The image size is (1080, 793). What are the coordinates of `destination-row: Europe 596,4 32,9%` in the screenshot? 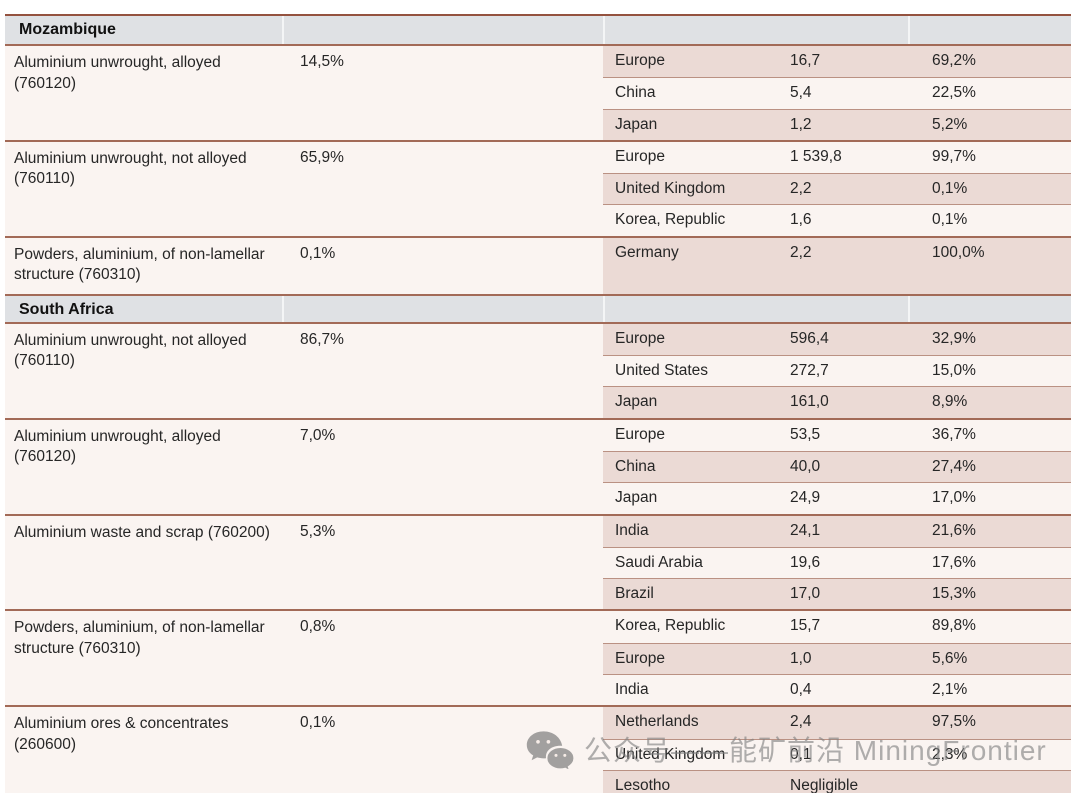 It's located at (837, 339).